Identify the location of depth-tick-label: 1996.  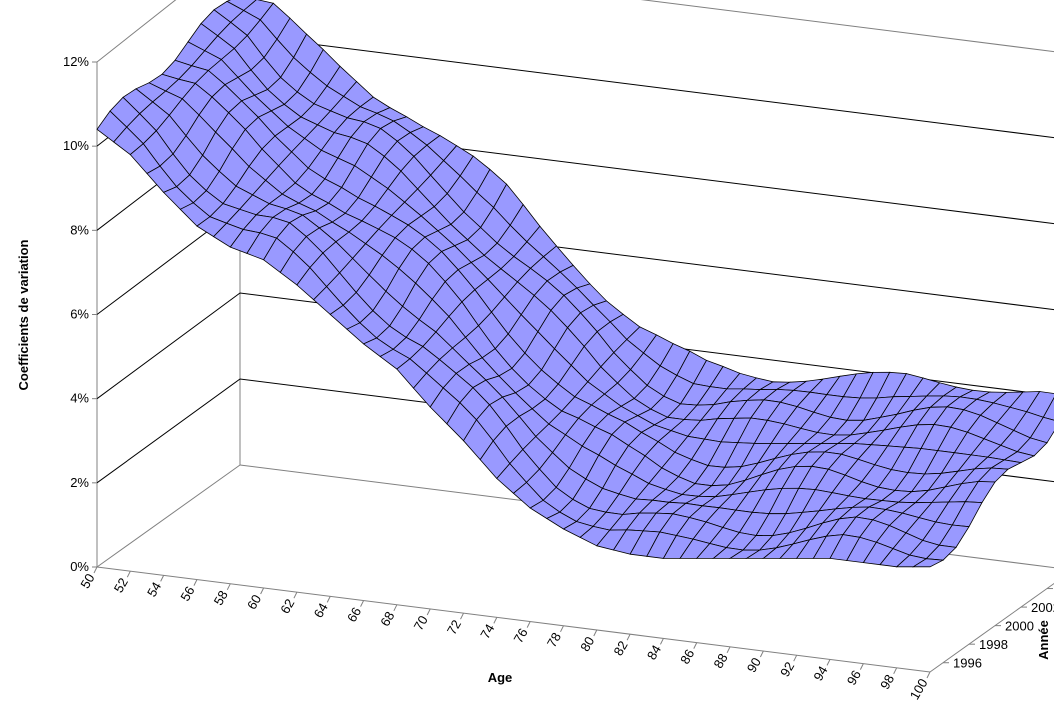
(967, 663).